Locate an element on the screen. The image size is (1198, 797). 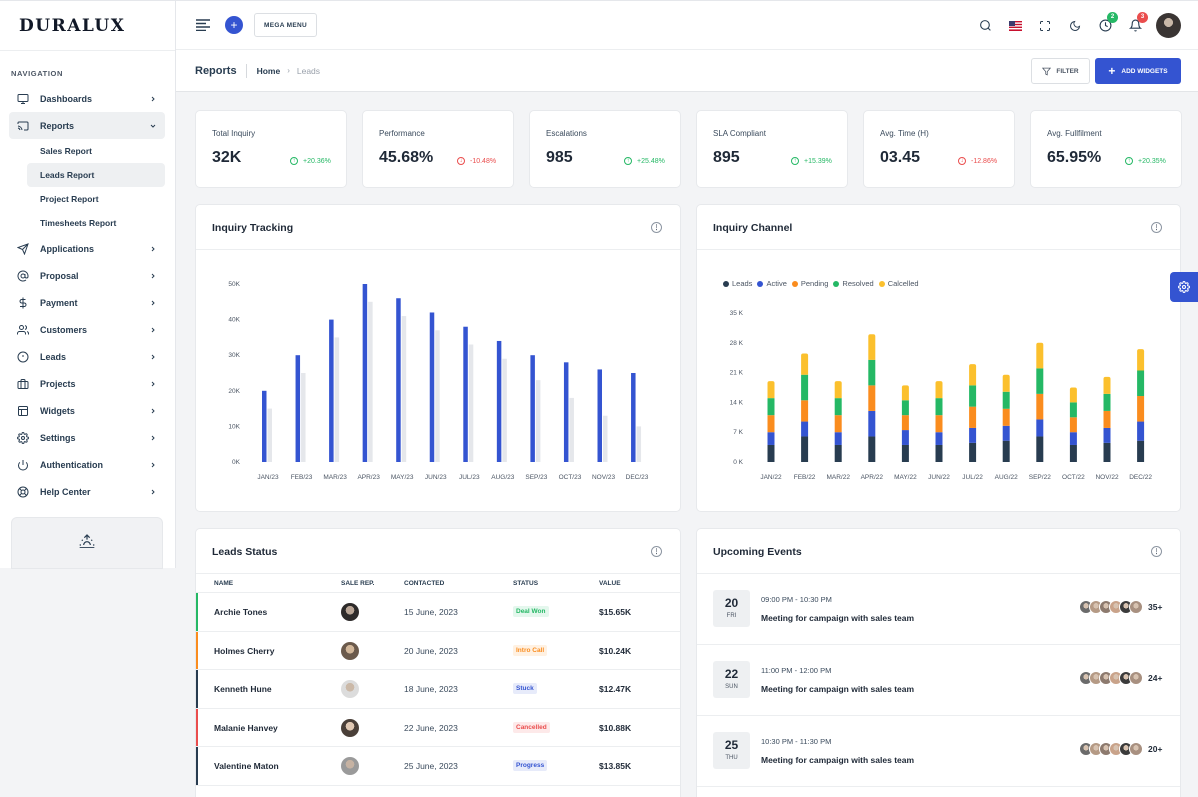
table-row: Archie Tones 15 June, 2023 Deal Won $15.65K is located at coordinates (438, 612).